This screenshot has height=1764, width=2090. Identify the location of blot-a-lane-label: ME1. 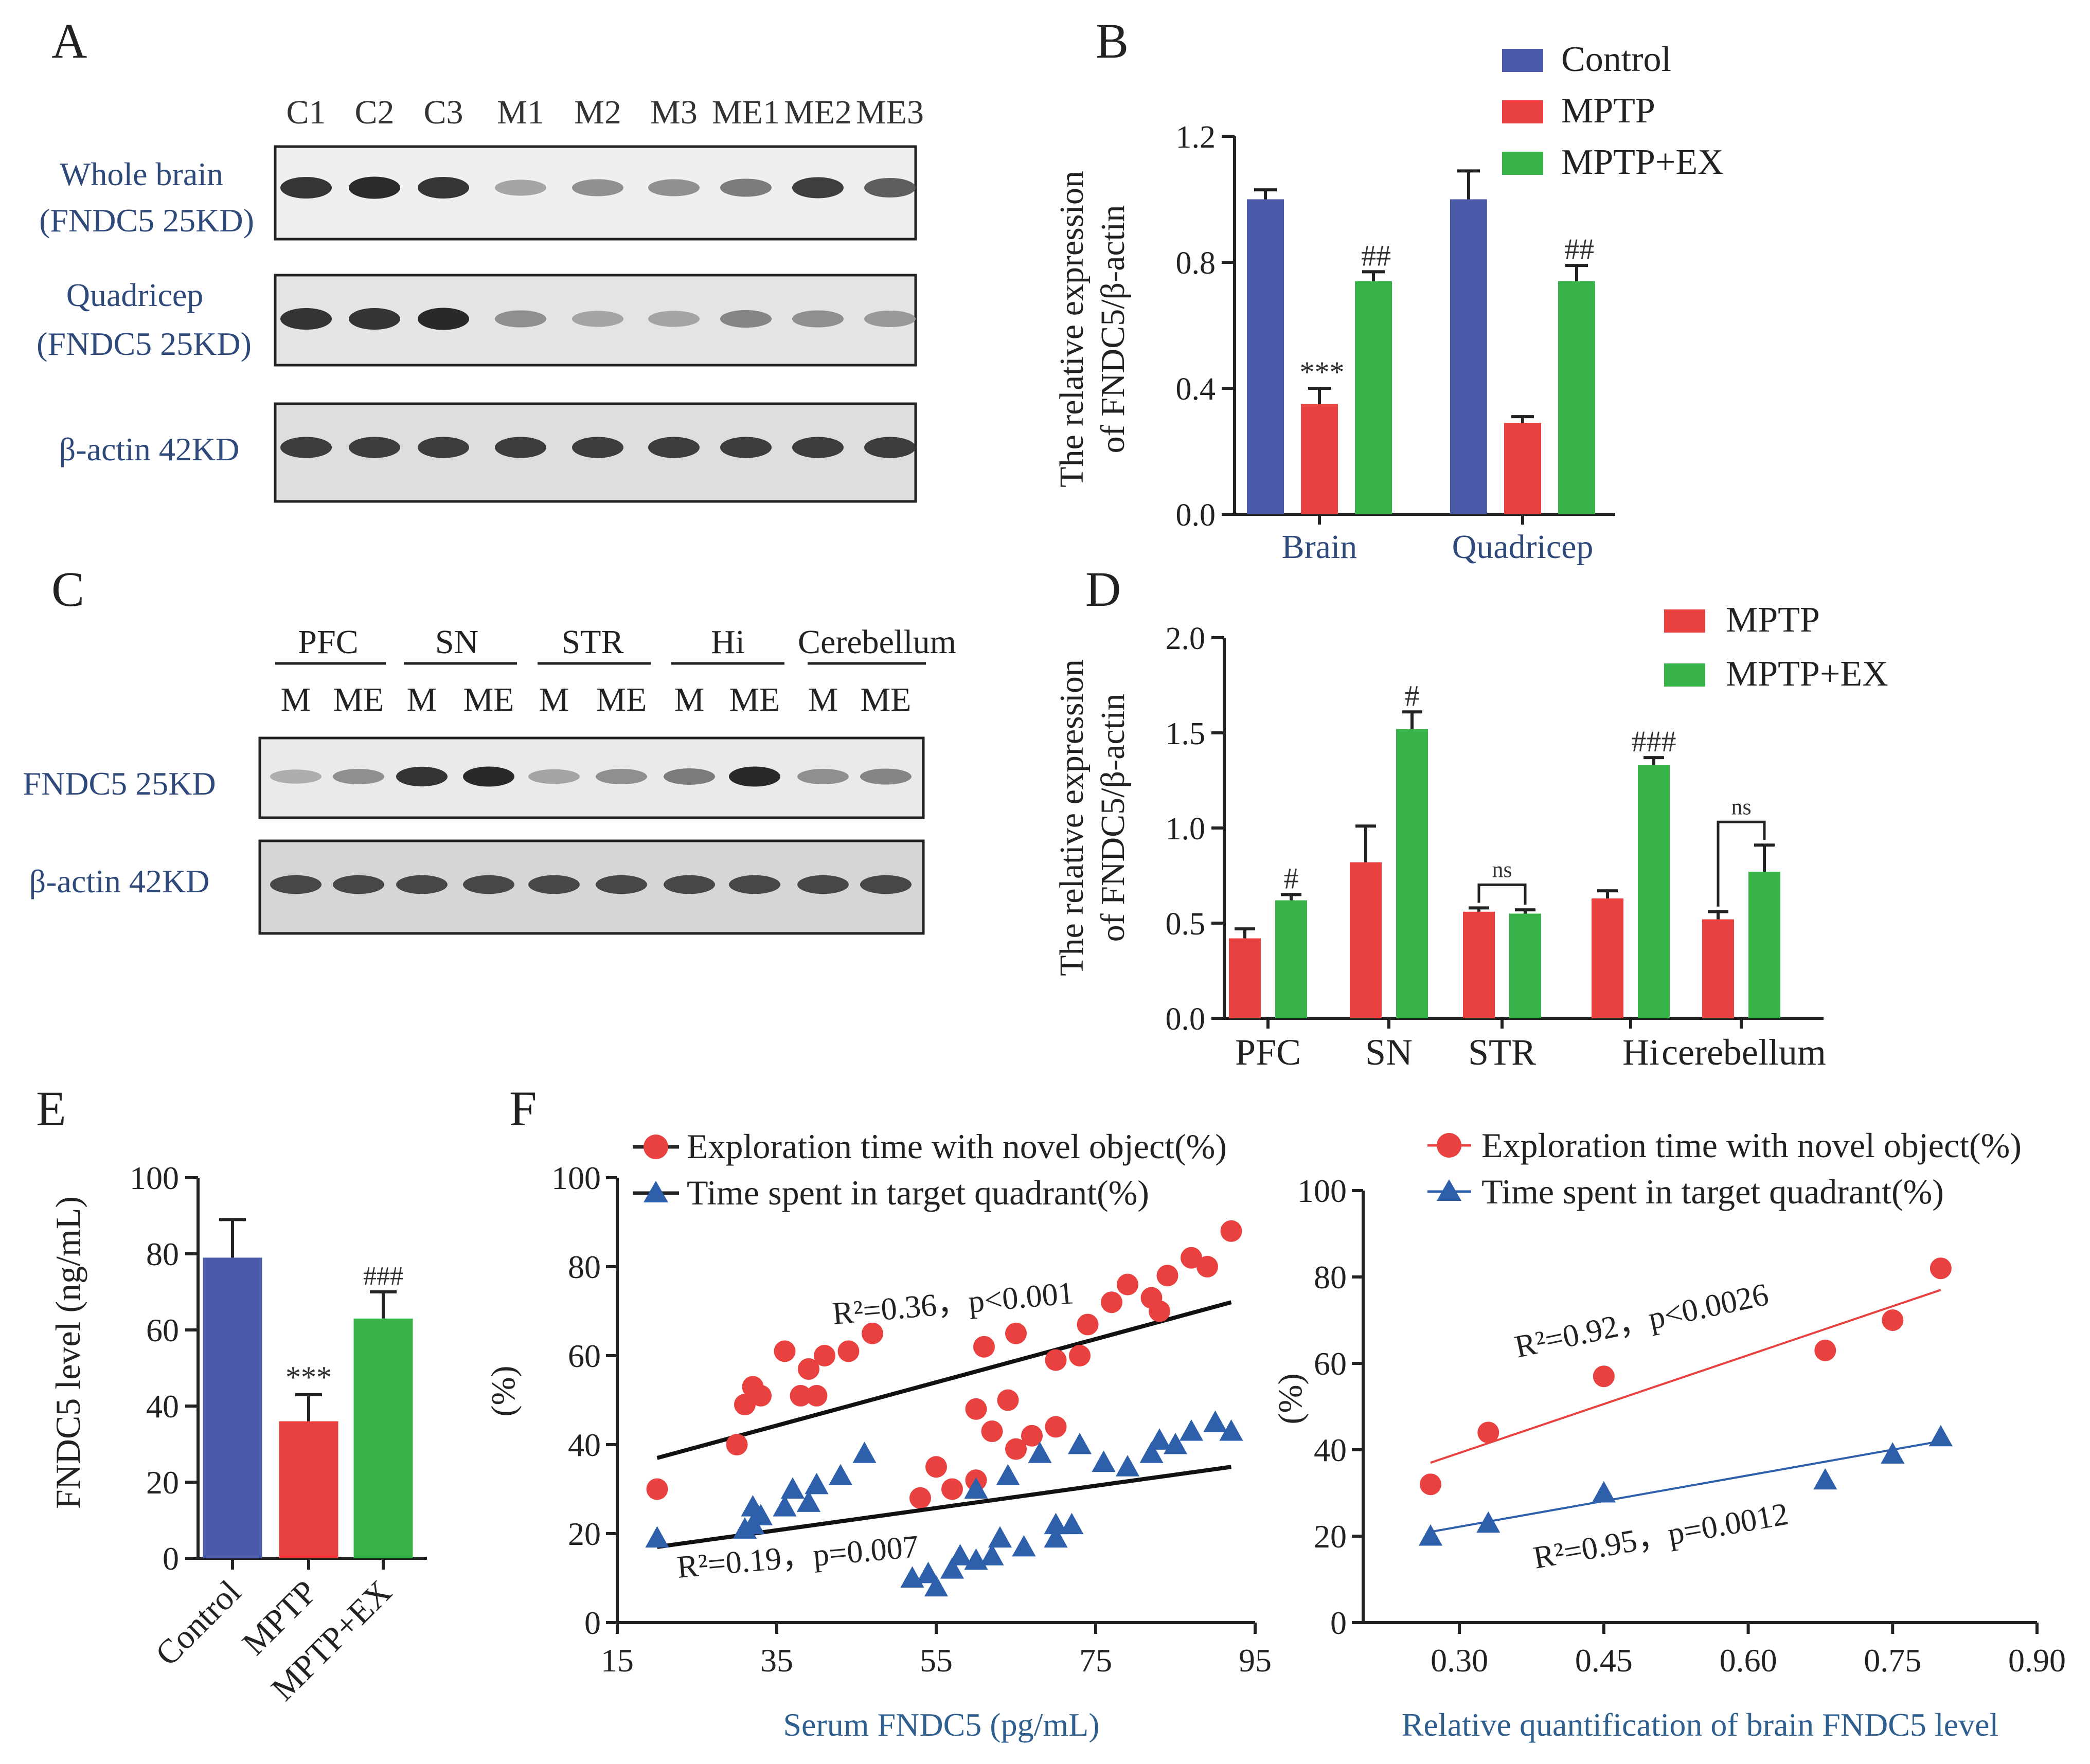
(746, 112).